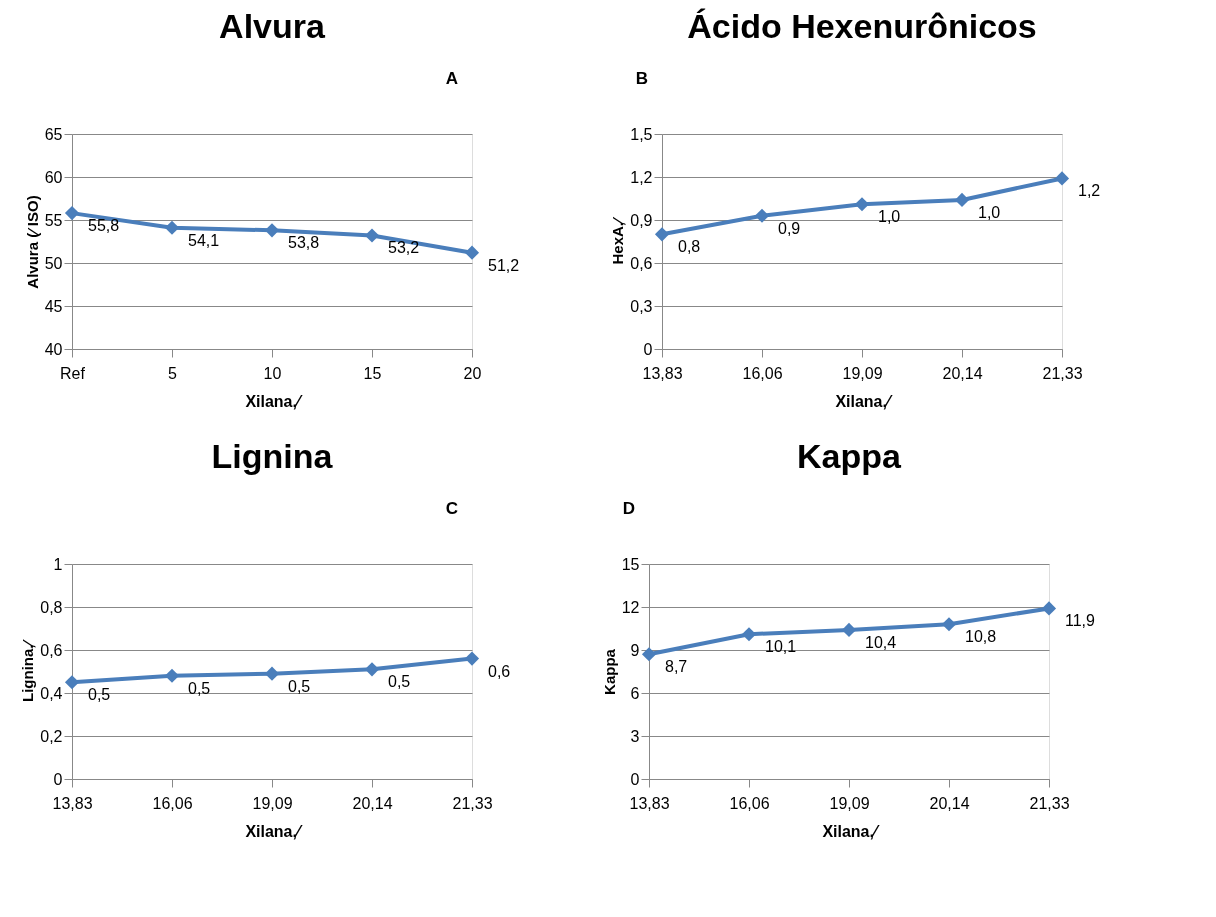  What do you see at coordinates (452, 508) in the screenshot?
I see `text: C` at bounding box center [452, 508].